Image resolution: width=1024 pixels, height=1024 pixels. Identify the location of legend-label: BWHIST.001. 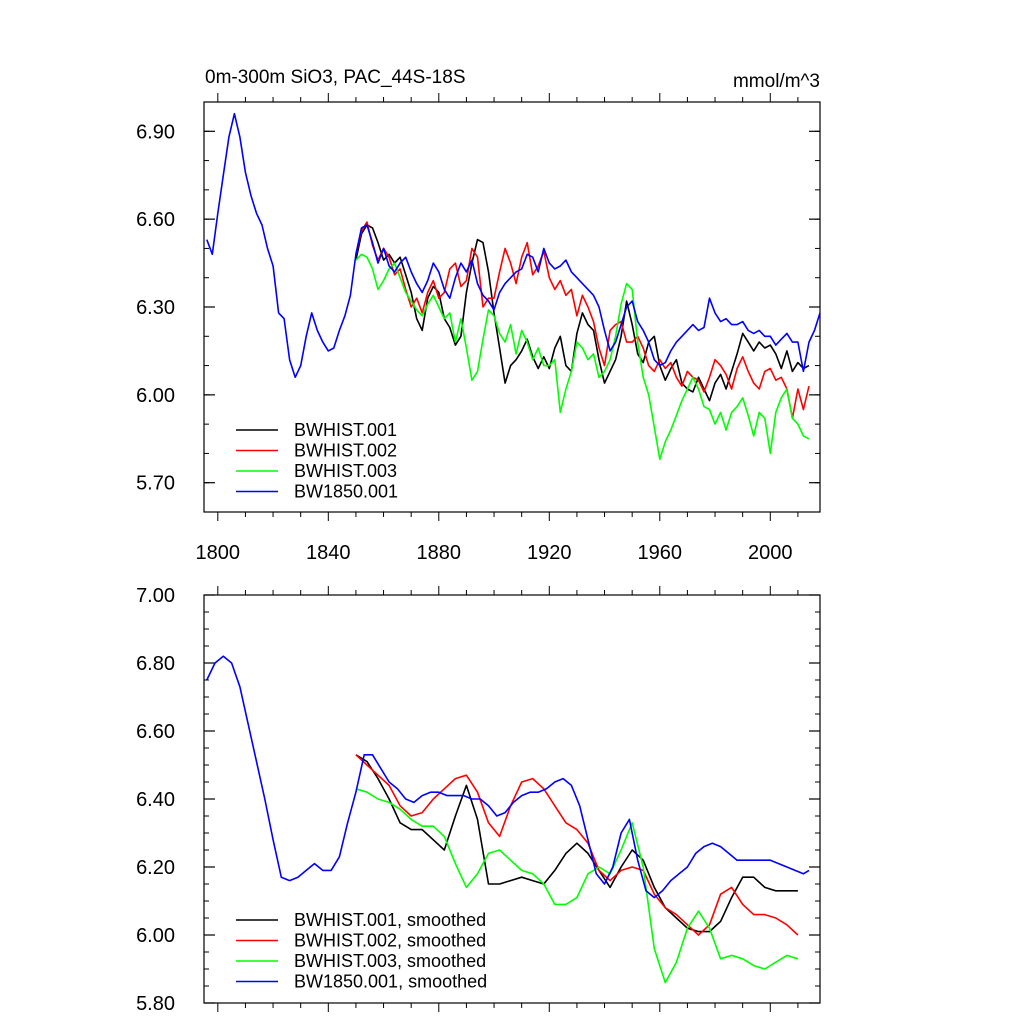
(345, 430).